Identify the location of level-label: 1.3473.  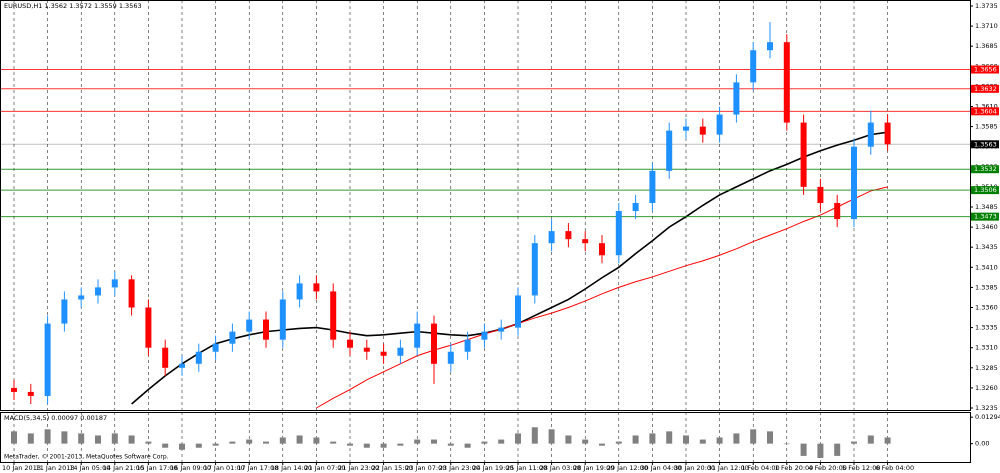
(985, 217).